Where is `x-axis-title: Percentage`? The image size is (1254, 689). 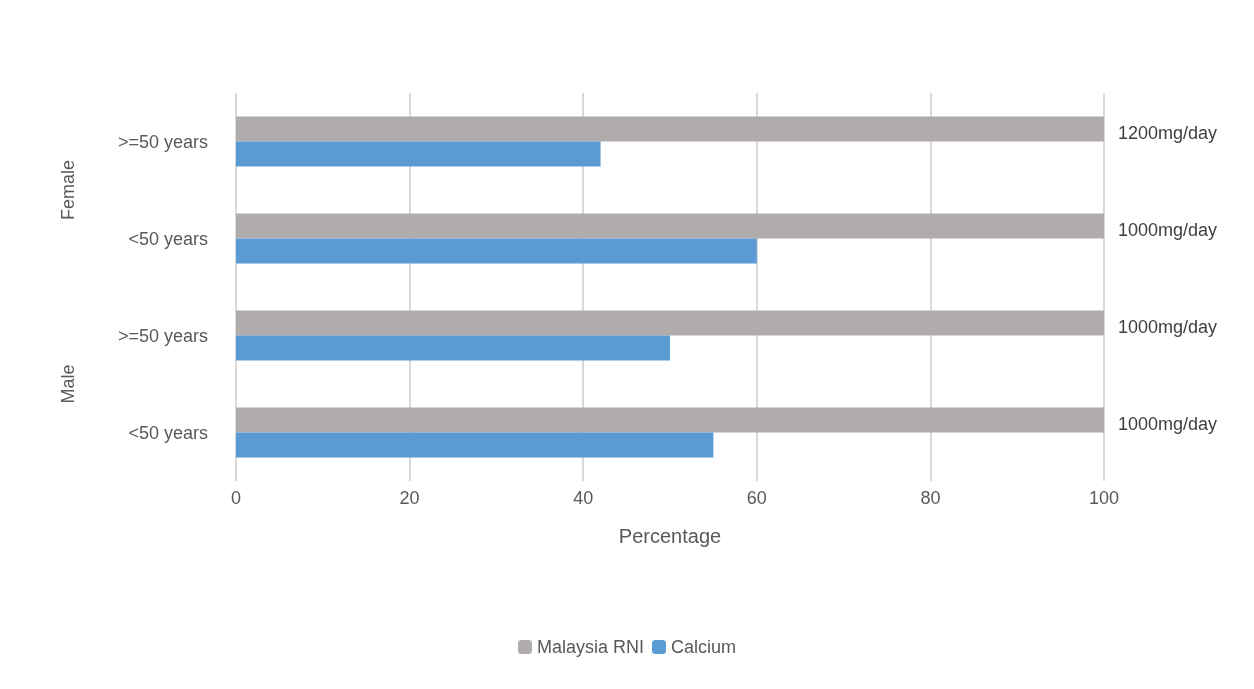
x-axis-title: Percentage is located at coordinates (670, 536).